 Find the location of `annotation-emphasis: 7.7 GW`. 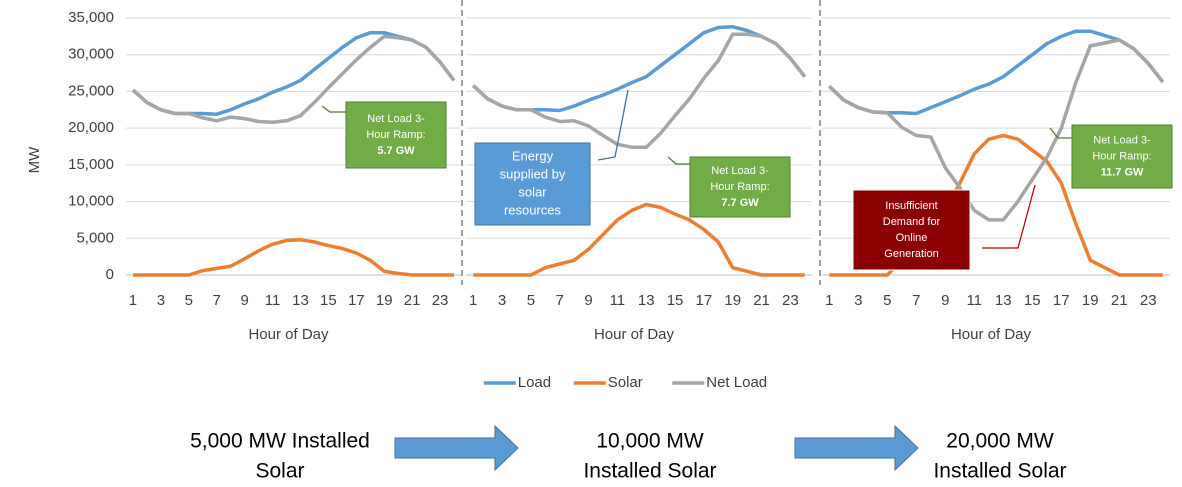

annotation-emphasis: 7.7 GW is located at coordinates (740, 203).